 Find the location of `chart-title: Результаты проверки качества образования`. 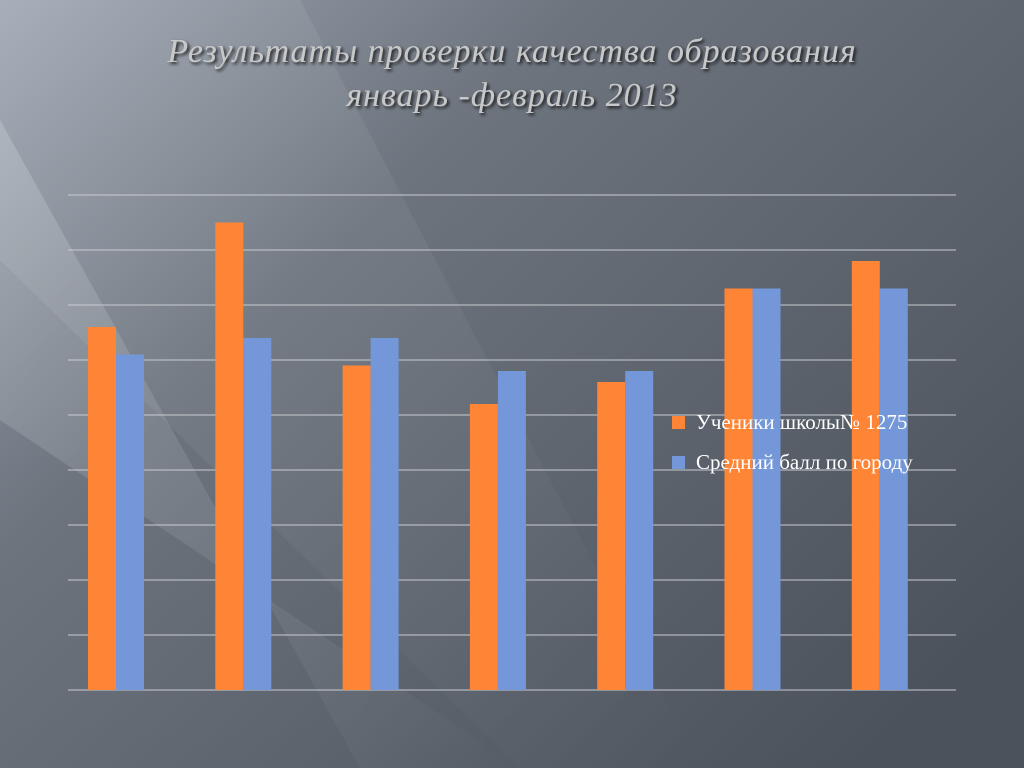

chart-title: Результаты проверки качества образования is located at coordinates (511, 51).